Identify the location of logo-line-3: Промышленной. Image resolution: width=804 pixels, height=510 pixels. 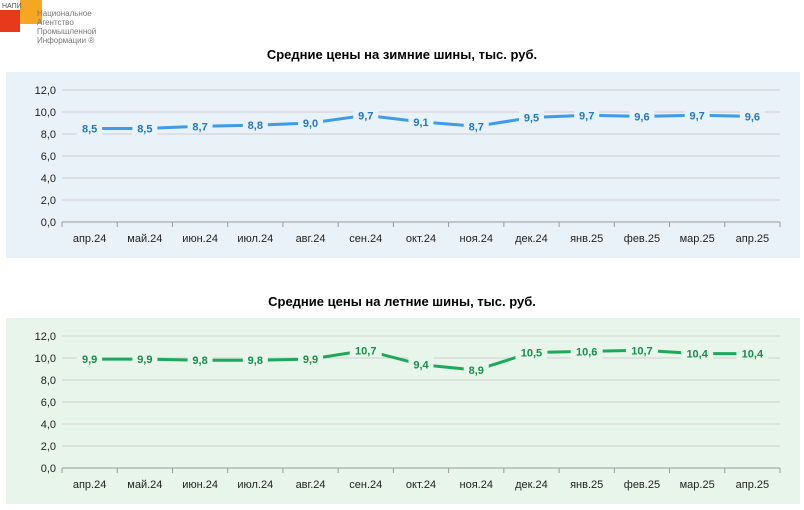
(67, 31).